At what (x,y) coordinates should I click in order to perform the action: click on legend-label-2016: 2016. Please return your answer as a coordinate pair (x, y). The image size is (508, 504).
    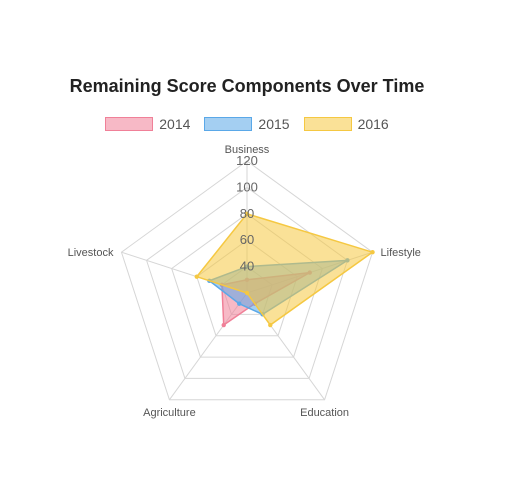
    Looking at the image, I should click on (373, 124).